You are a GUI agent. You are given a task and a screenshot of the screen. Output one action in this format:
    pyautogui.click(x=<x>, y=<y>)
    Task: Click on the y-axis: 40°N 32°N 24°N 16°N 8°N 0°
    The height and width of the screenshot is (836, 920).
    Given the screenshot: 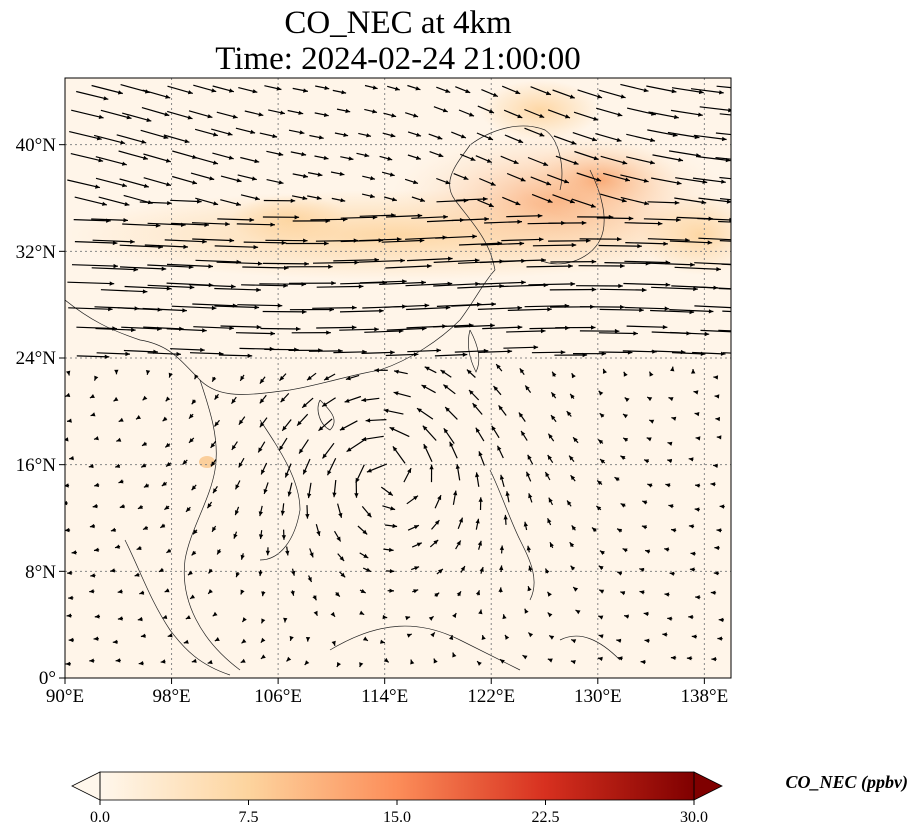 What is the action you would take?
    pyautogui.click(x=40, y=412)
    